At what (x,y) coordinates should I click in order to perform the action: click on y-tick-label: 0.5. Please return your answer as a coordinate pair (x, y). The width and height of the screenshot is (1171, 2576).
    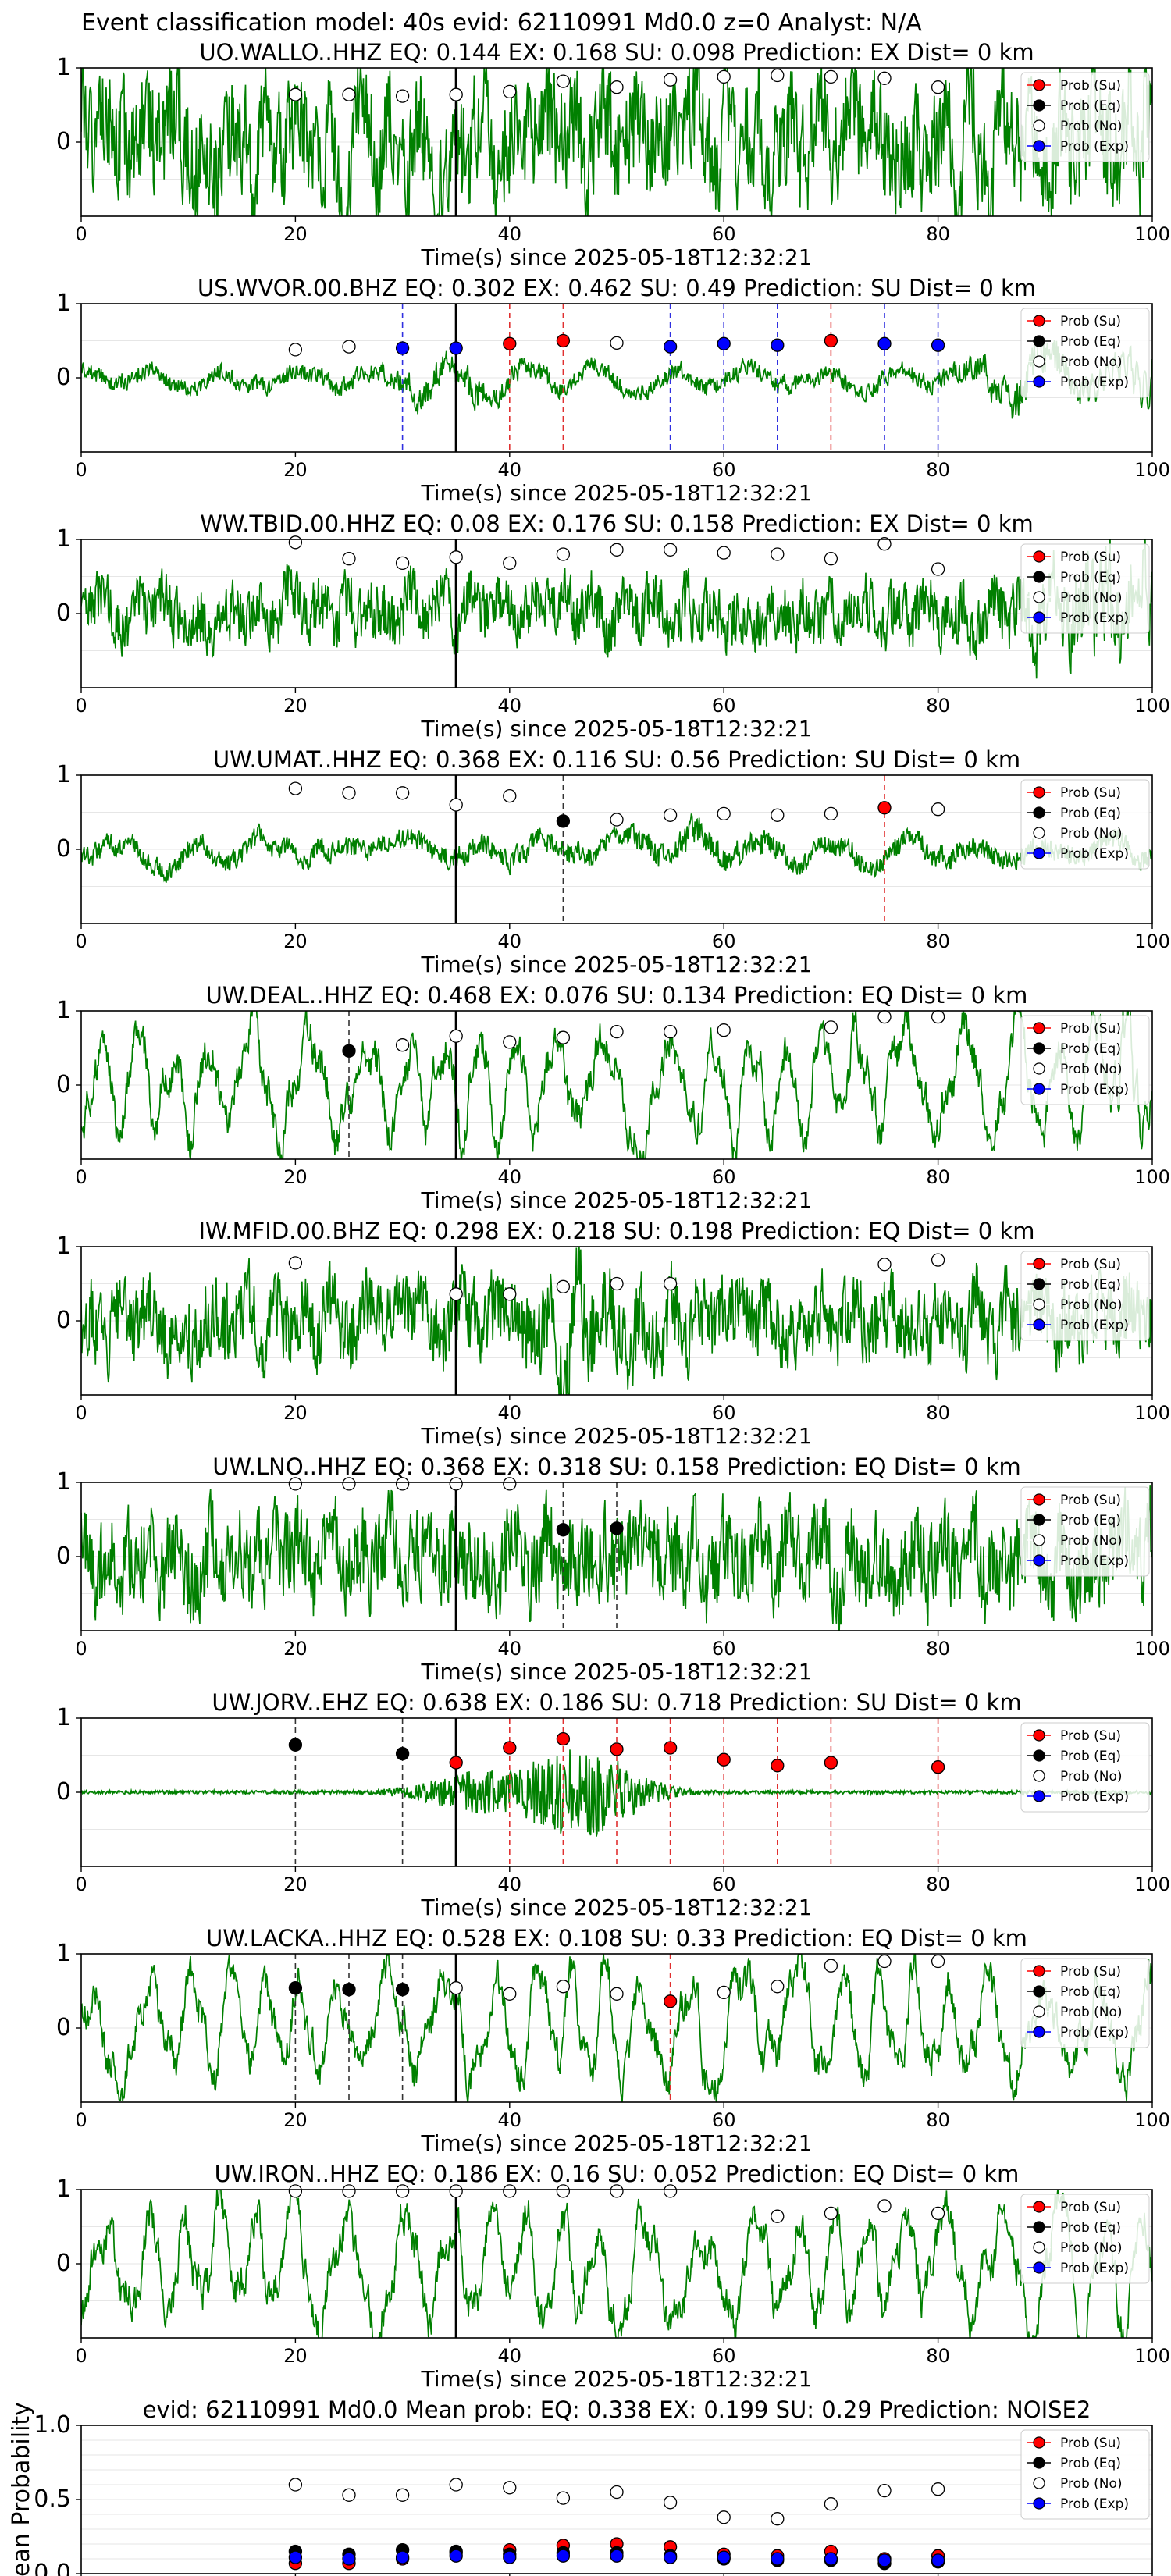
    Looking at the image, I should click on (52, 2499).